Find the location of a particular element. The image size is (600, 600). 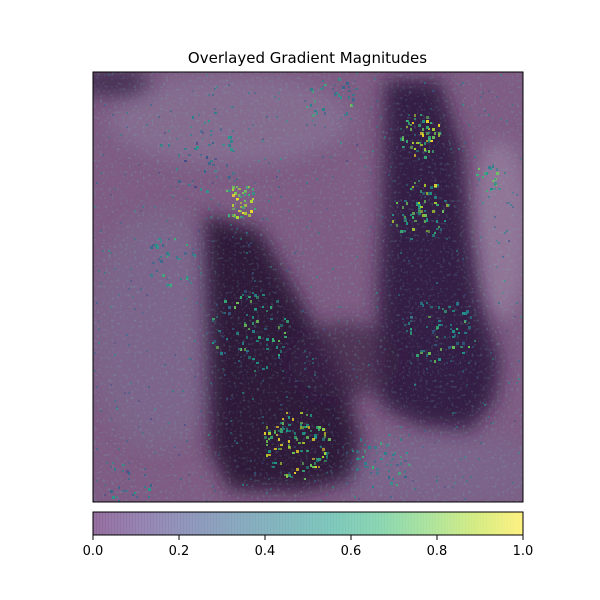

colorbar-ticks: 0.0 0.2 0.4 0.6 0.8 1.0 is located at coordinates (308, 547).